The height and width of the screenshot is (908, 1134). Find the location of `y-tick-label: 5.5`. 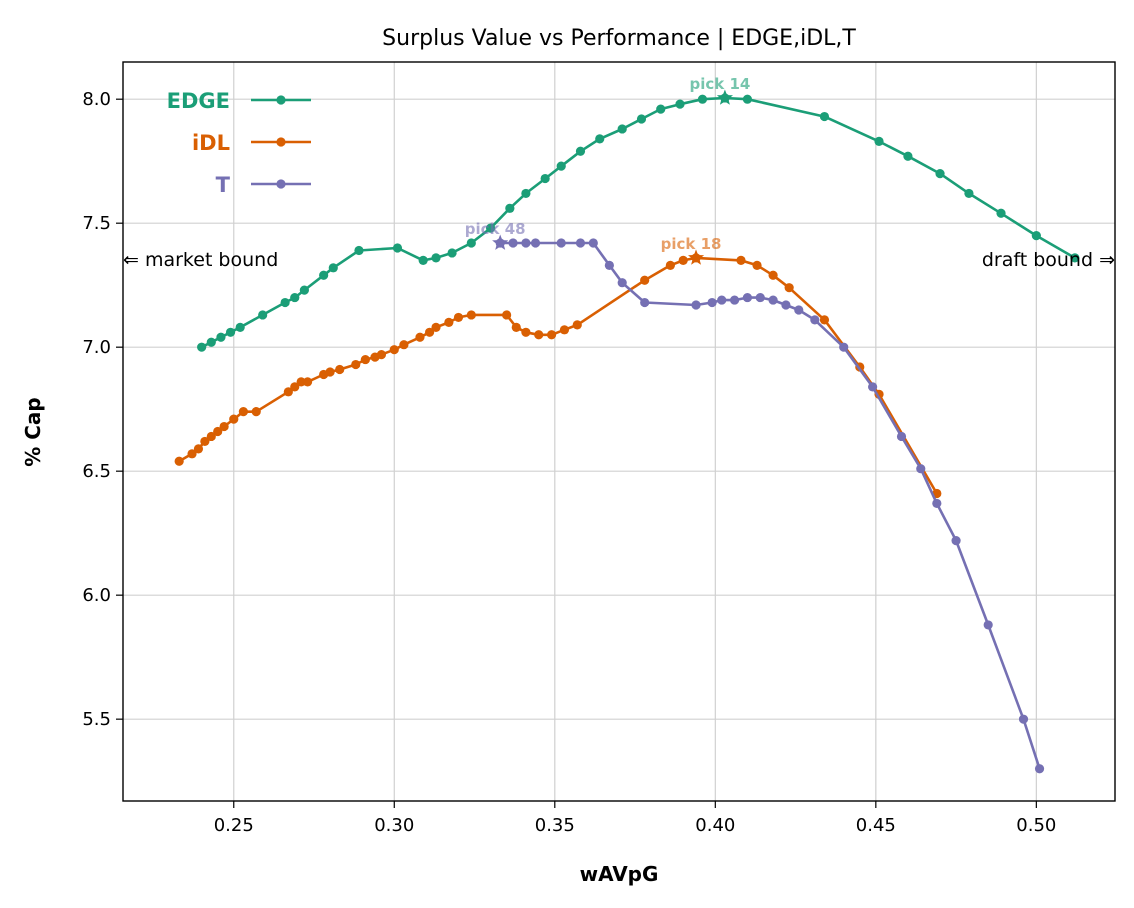

y-tick-label: 5.5 is located at coordinates (96, 719).